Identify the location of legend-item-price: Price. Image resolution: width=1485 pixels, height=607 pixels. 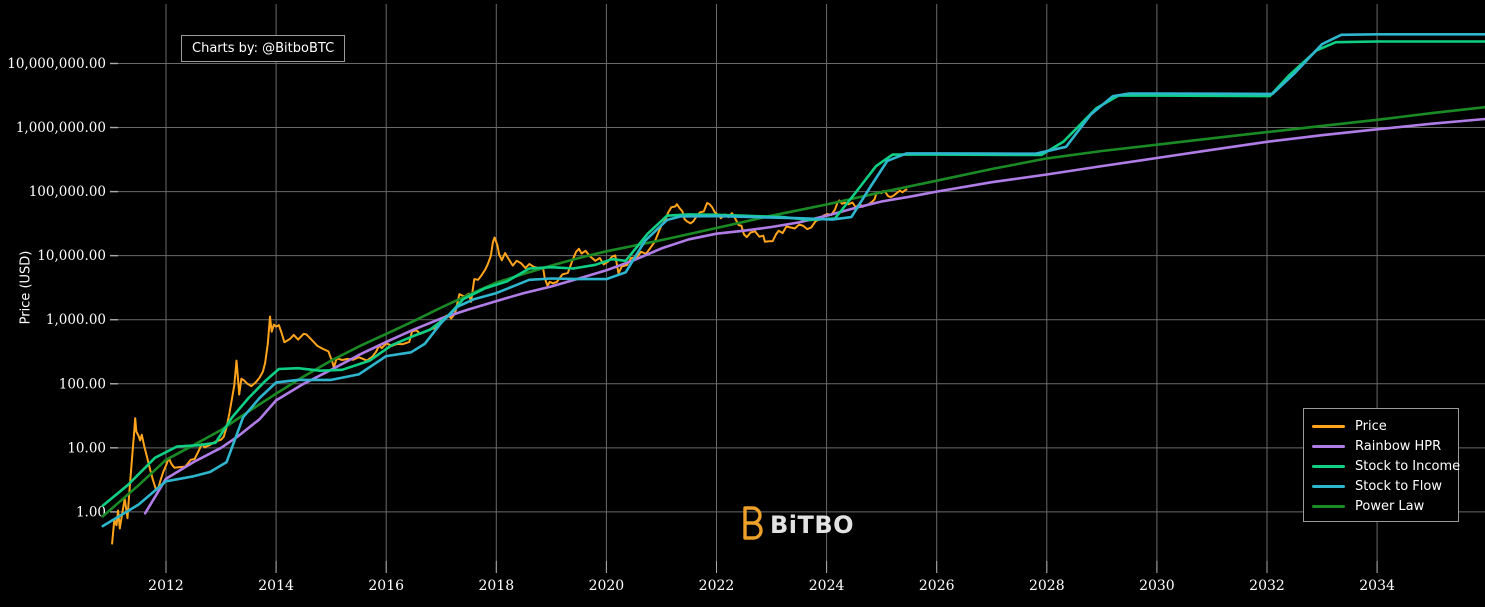
(1385, 426).